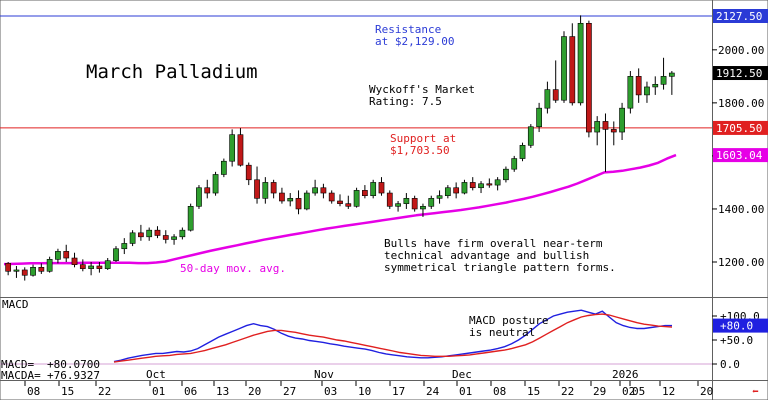  Describe the element at coordinates (21, 375) in the screenshot. I see `macda-readout-label: MACDA=` at that location.